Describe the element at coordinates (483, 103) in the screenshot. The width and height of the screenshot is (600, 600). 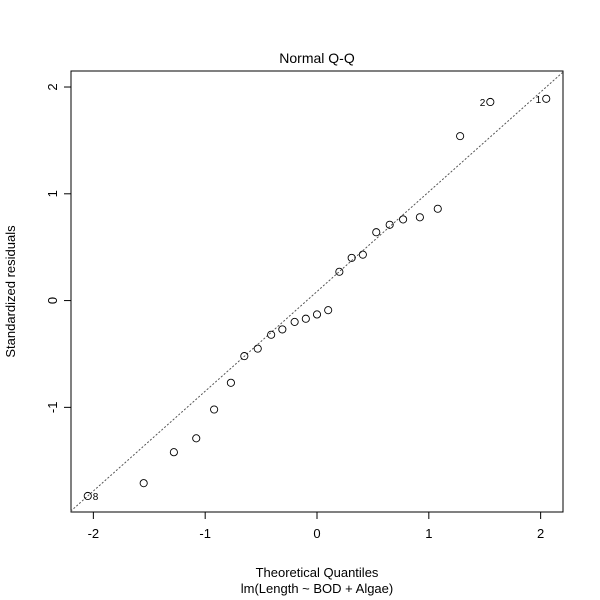
I see `point-label: 2` at that location.